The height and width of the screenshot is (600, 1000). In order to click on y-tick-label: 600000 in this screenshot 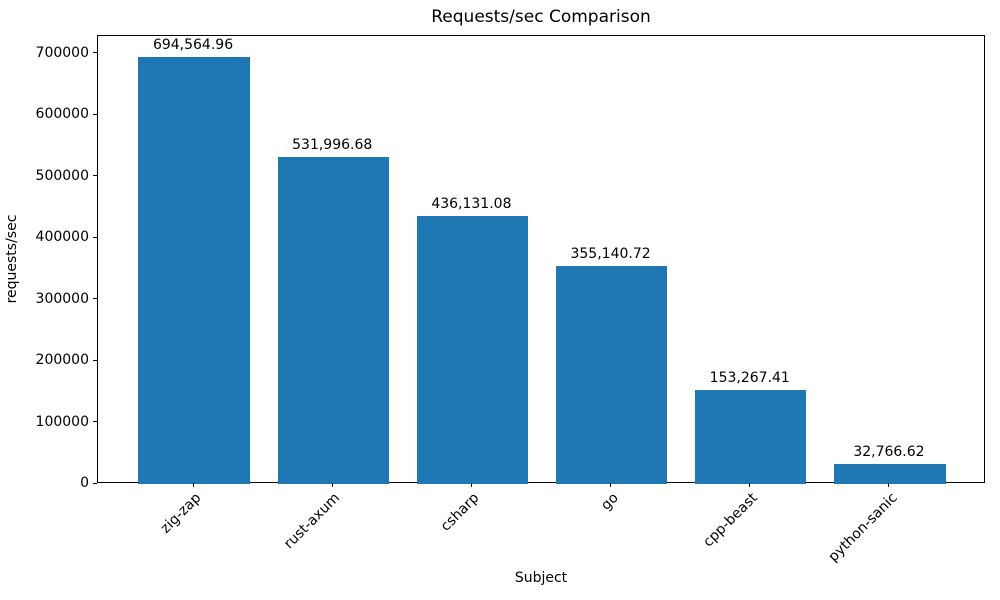, I will do `click(62, 114)`.